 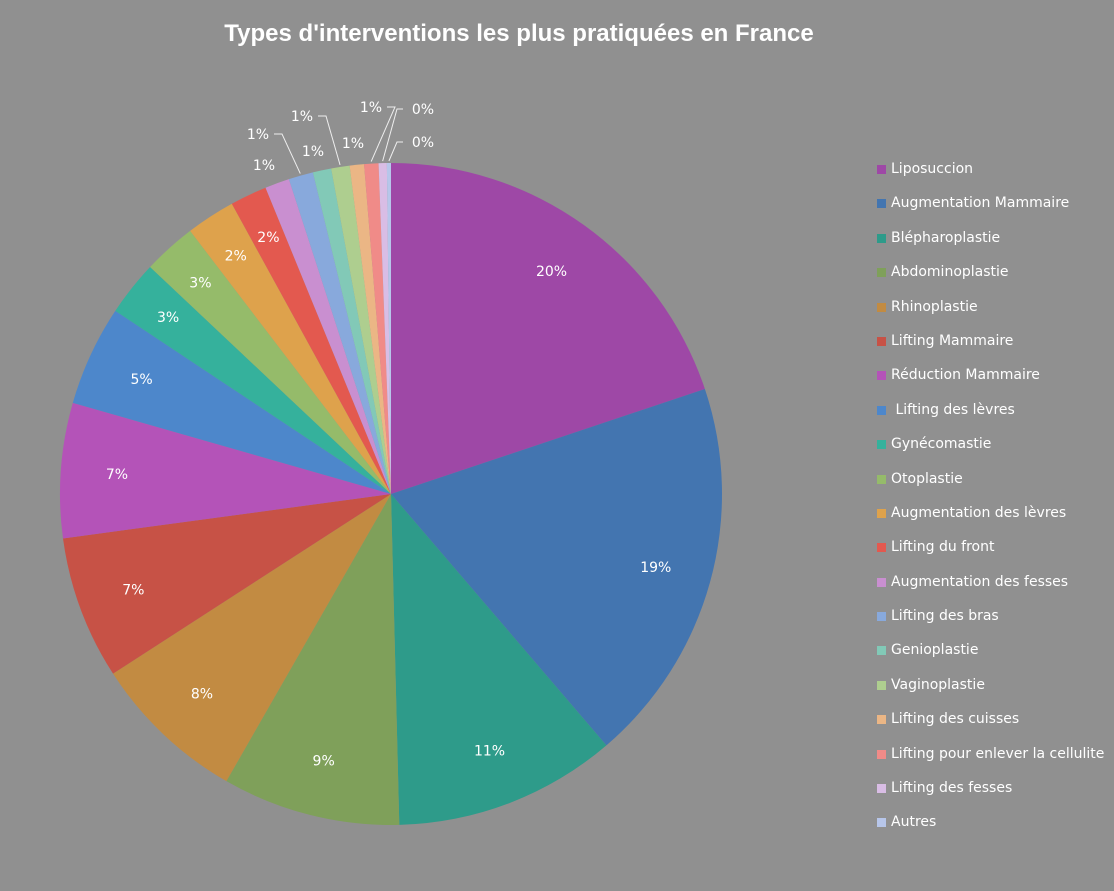 I want to click on legend-label: Autres, so click(x=914, y=822).